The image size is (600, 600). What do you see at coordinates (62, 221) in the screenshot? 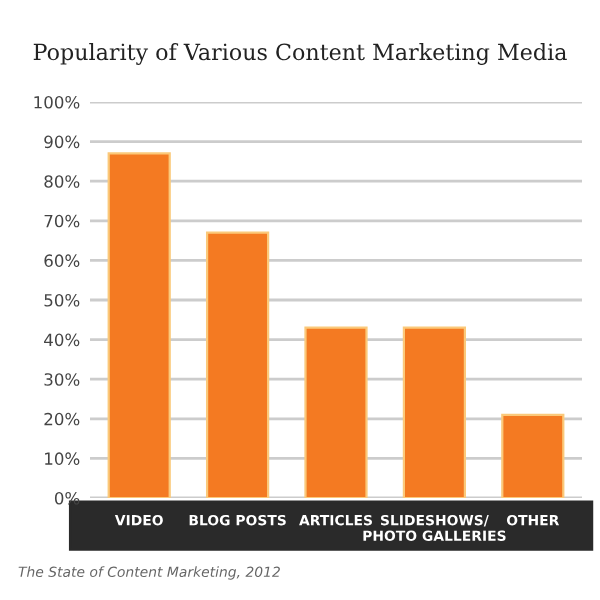
I see `y-tick-label: 70%` at bounding box center [62, 221].